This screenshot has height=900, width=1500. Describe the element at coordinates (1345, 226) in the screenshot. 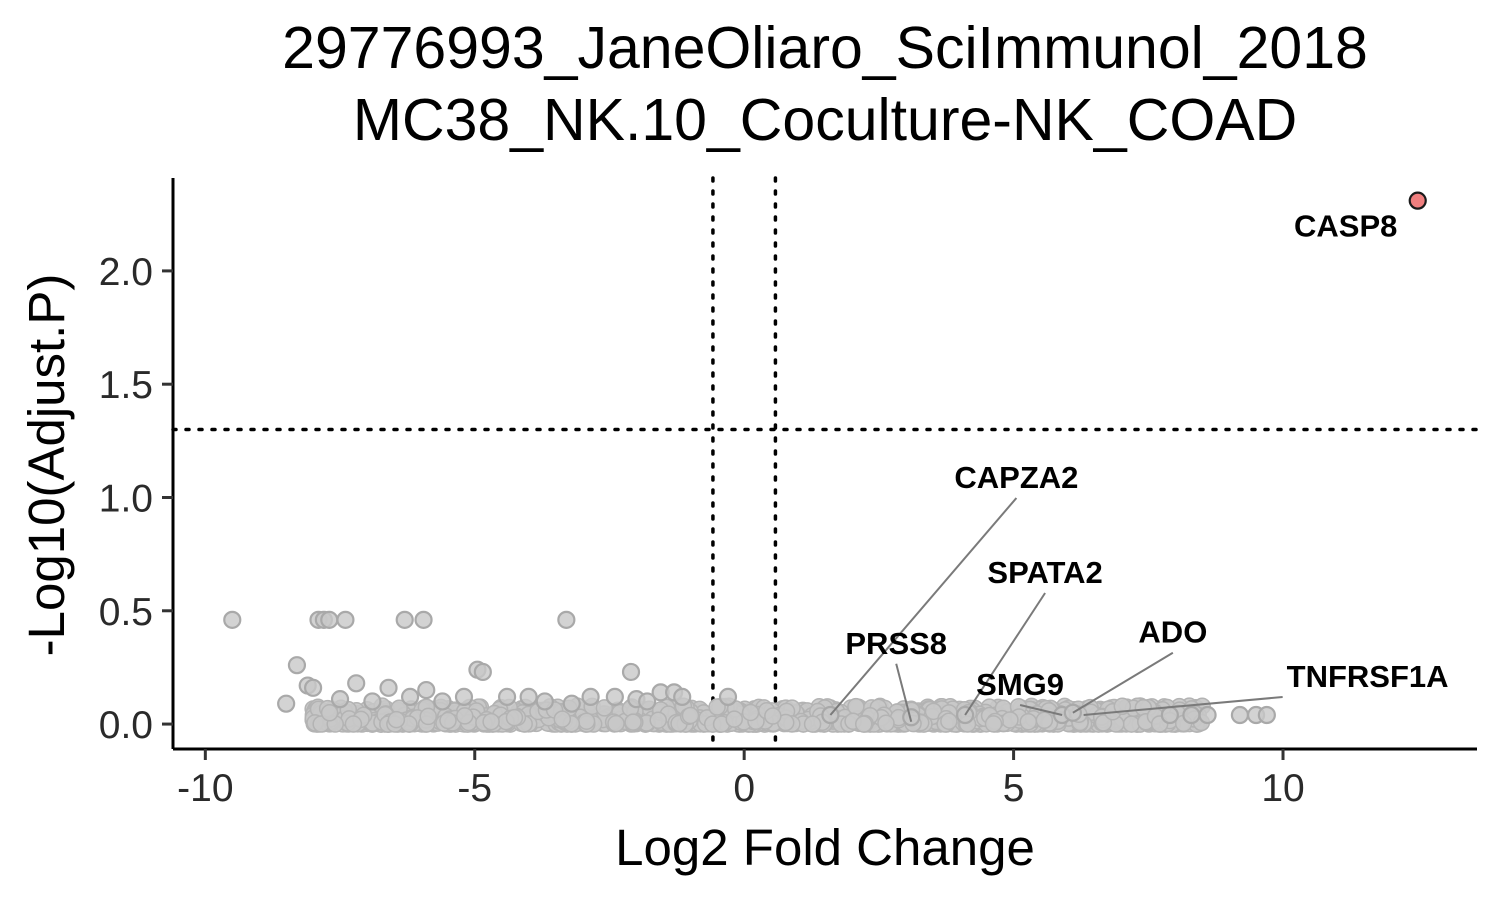

I see `gene-label: CASP8` at that location.